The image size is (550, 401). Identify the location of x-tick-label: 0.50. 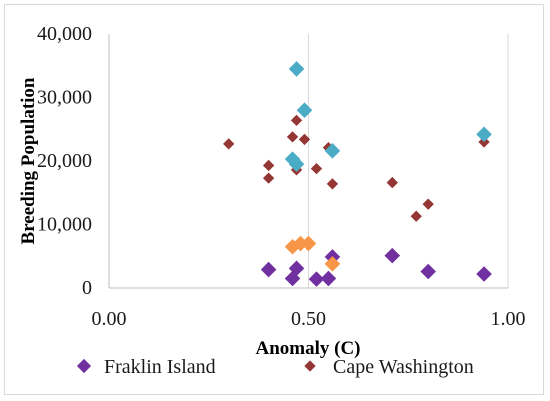
(308, 319).